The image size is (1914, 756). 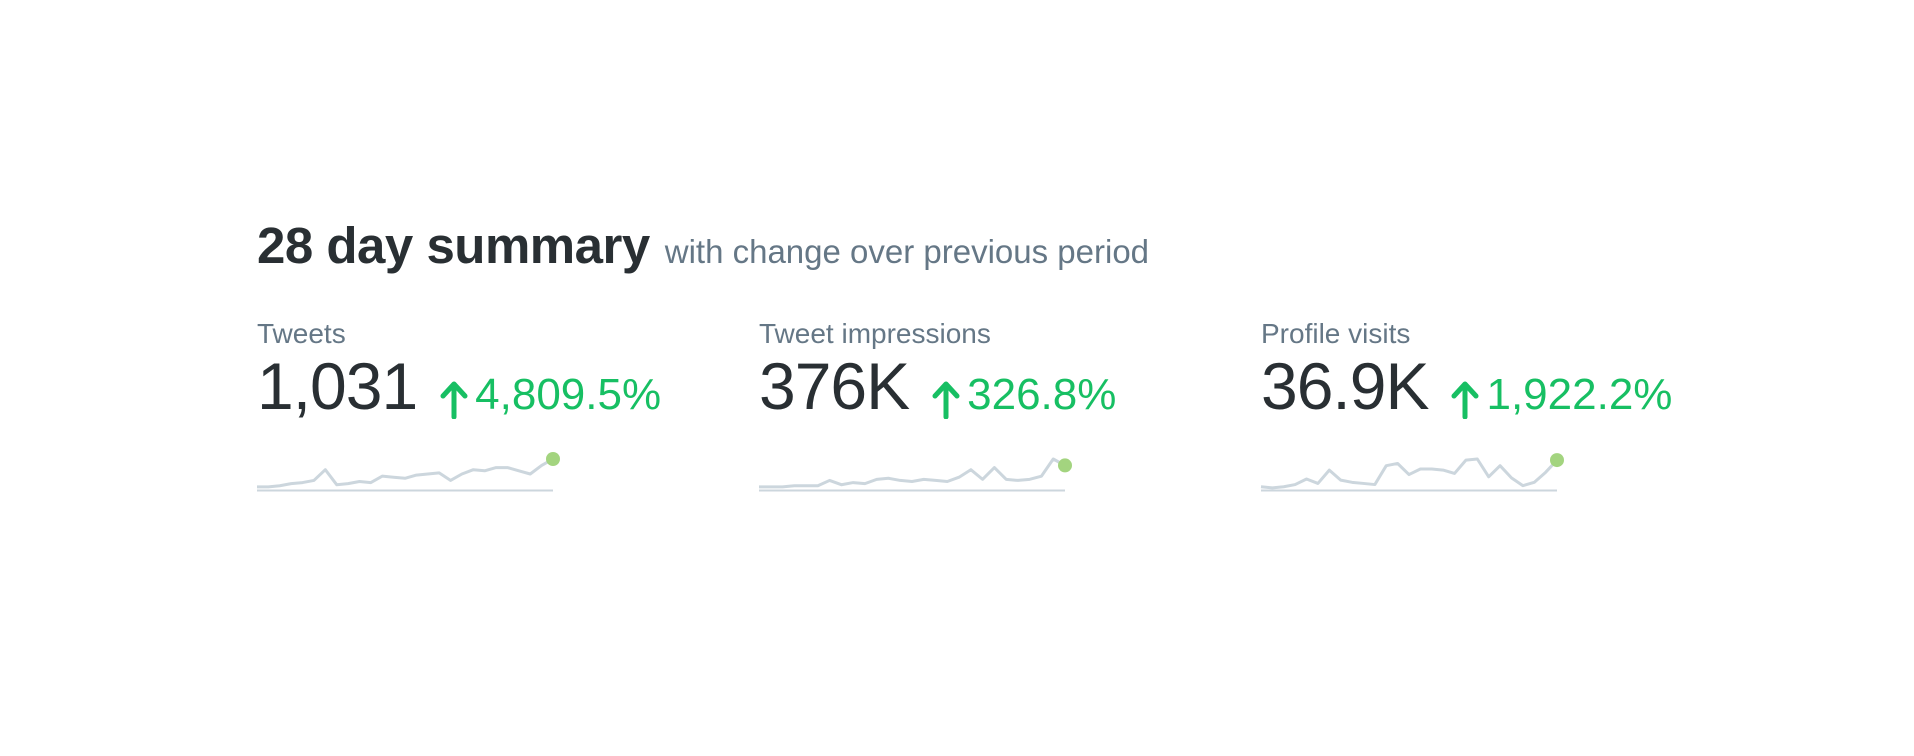 I want to click on metric-tweet-impressions: Tweet impressions 376K 326.8%, so click(x=994, y=405).